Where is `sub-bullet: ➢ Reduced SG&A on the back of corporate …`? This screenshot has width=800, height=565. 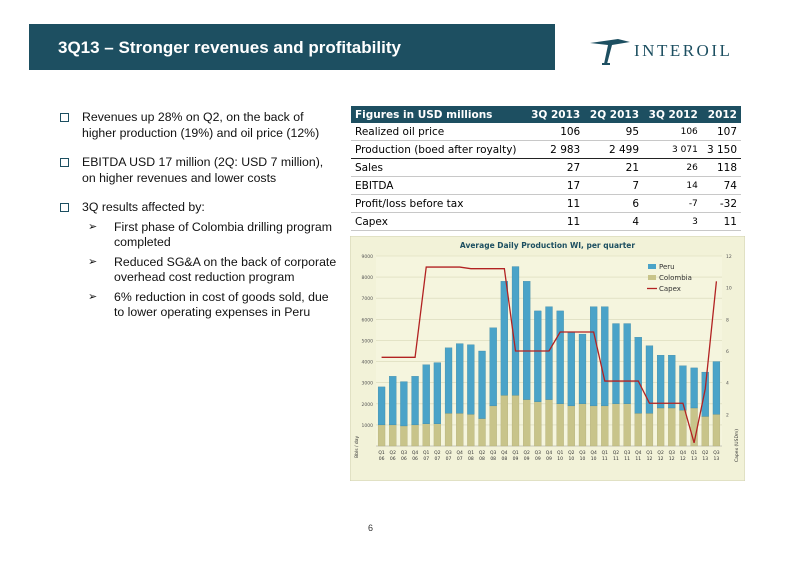 sub-bullet: ➢ Reduced SG&A on the back of corporate … is located at coordinates (198, 270).